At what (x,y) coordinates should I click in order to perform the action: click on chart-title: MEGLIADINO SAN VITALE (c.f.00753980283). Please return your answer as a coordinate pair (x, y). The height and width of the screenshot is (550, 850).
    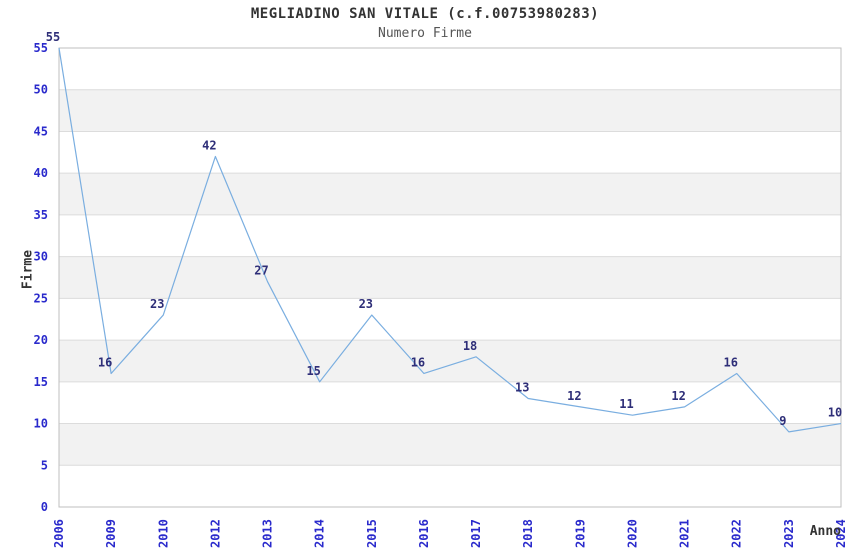
    Looking at the image, I should click on (425, 14).